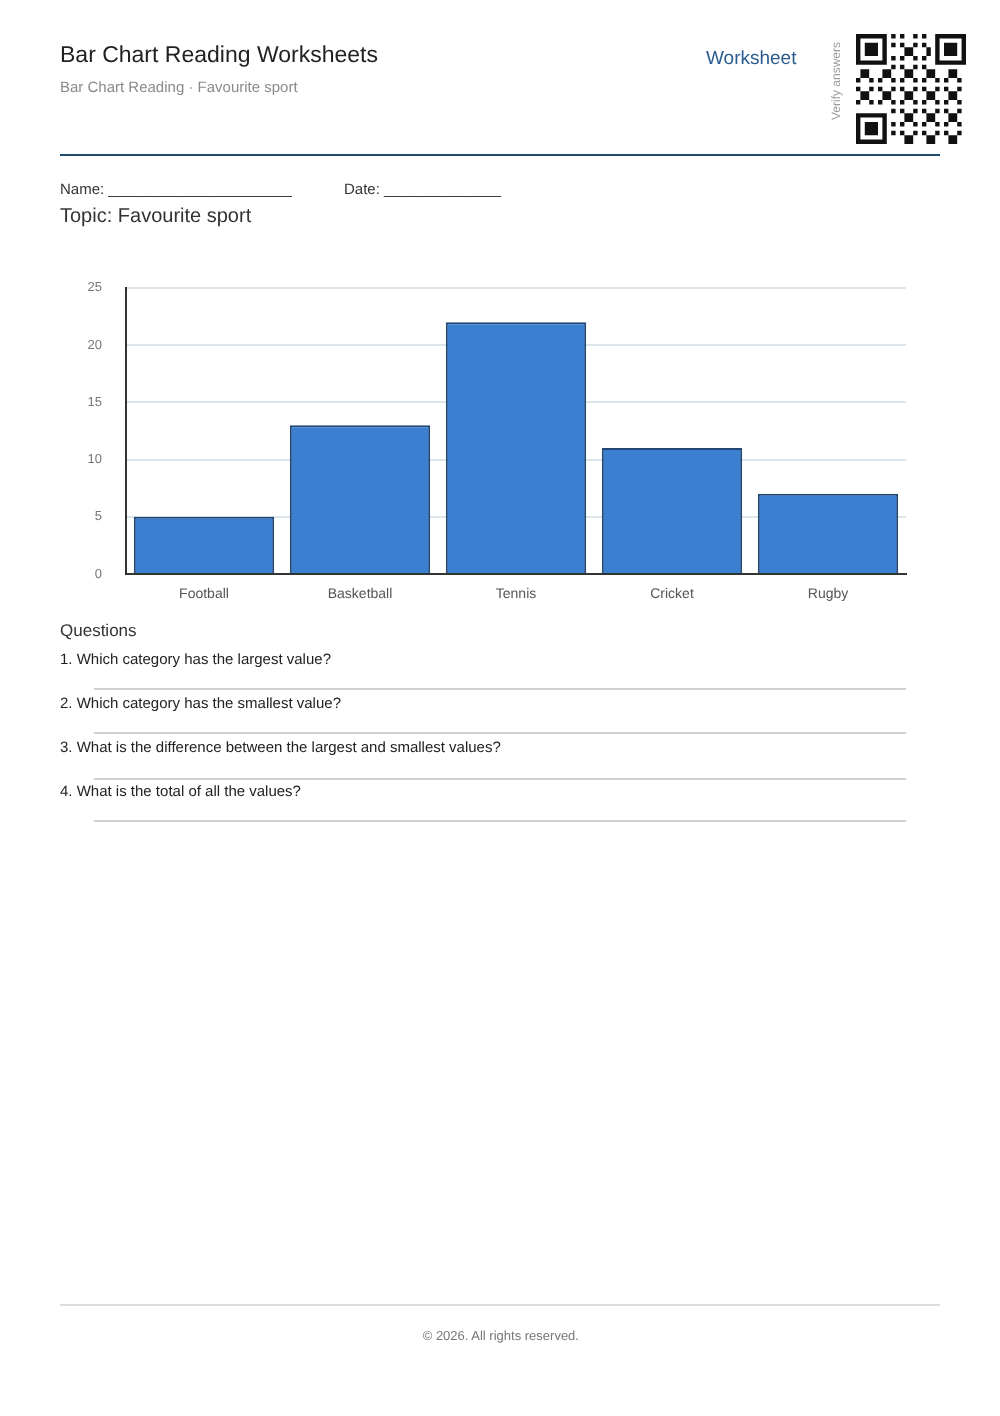 This screenshot has height=1416, width=1000. What do you see at coordinates (98, 631) in the screenshot?
I see `text: Questions` at bounding box center [98, 631].